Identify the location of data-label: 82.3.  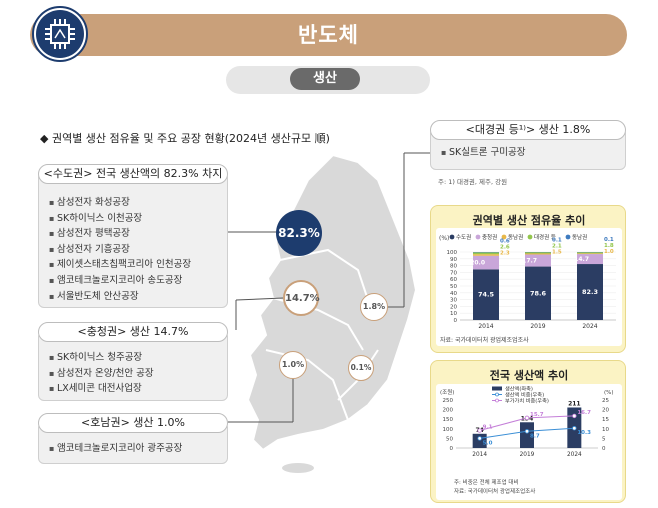
(590, 292).